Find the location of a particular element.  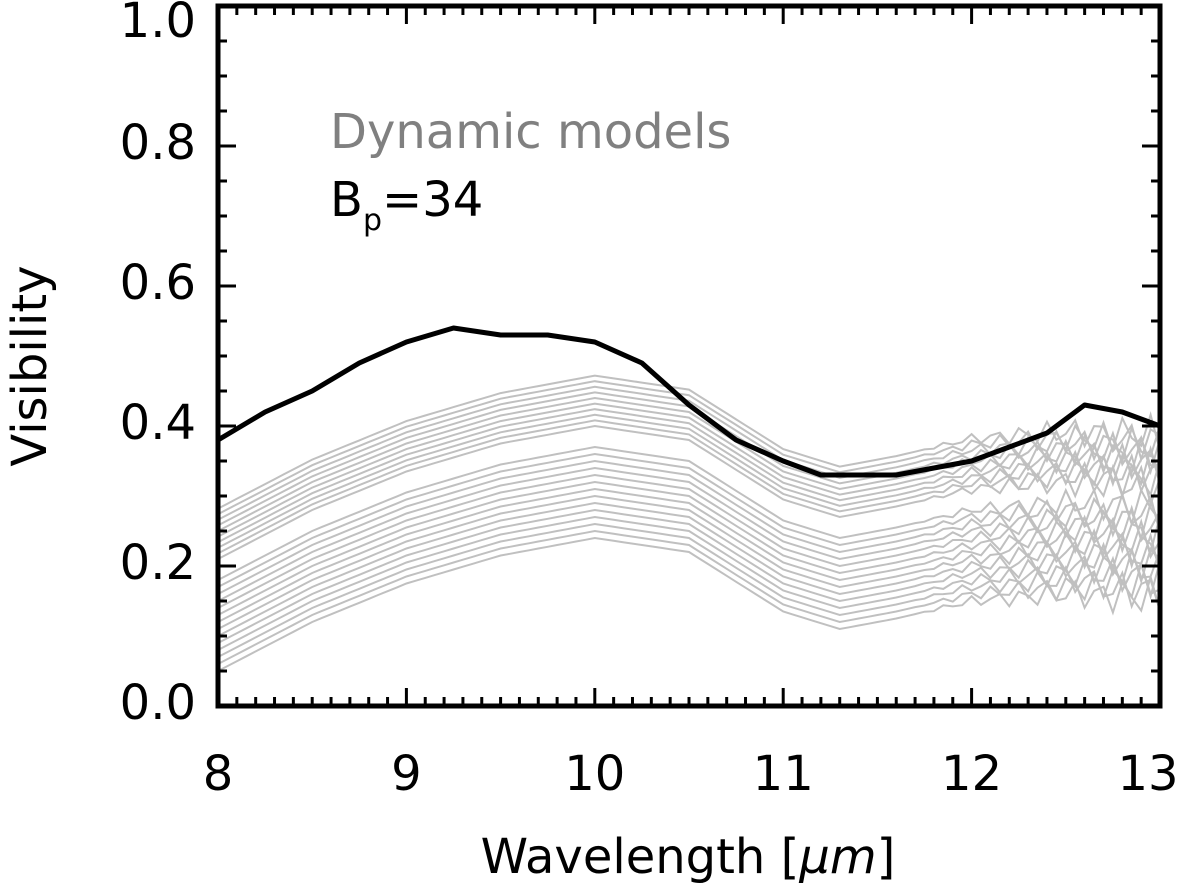

y-tick-label-4: 0.8 is located at coordinates (158, 143).